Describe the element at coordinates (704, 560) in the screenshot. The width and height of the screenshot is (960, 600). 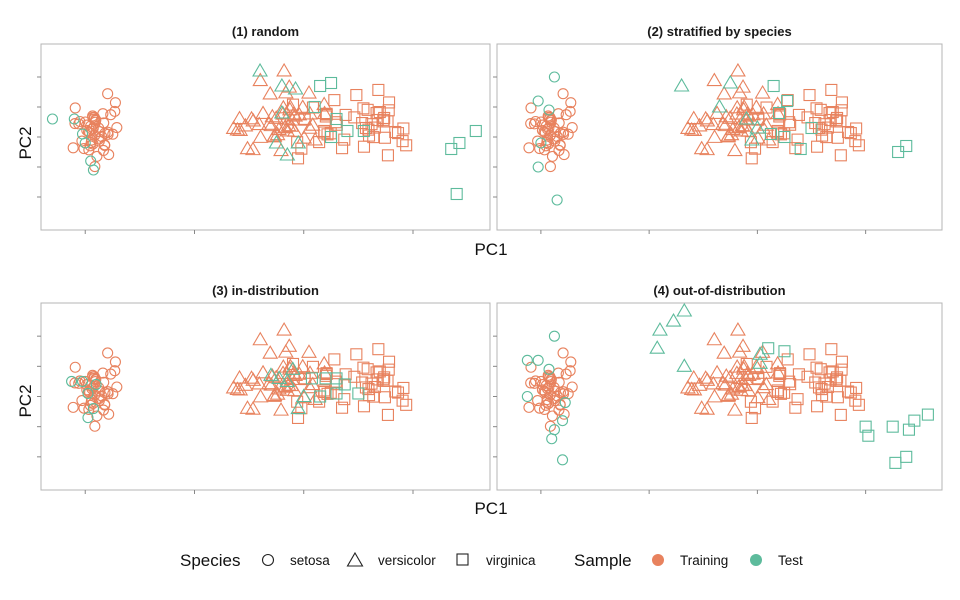
I see `legend-sample-training: Training` at that location.